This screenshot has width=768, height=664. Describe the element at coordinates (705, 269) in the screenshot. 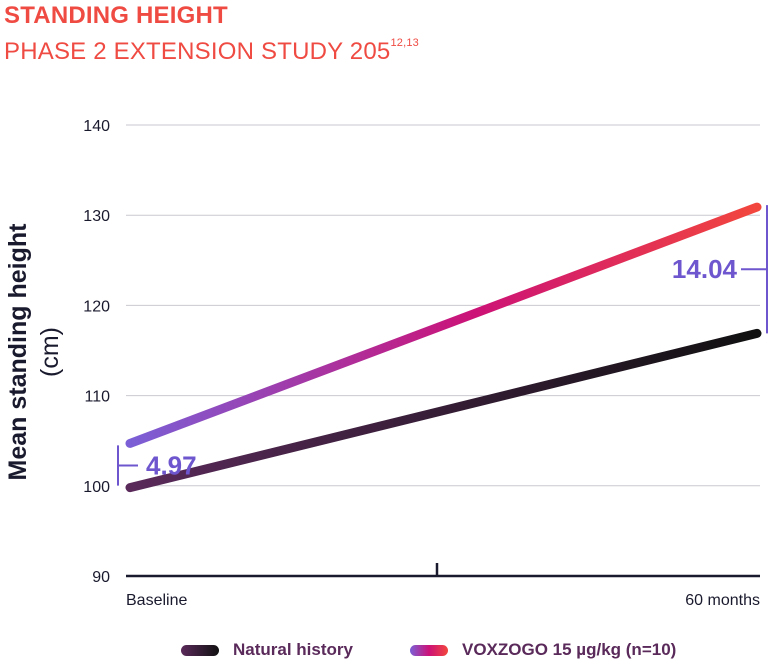

I see `annotation-60-months-difference: 14.04` at that location.